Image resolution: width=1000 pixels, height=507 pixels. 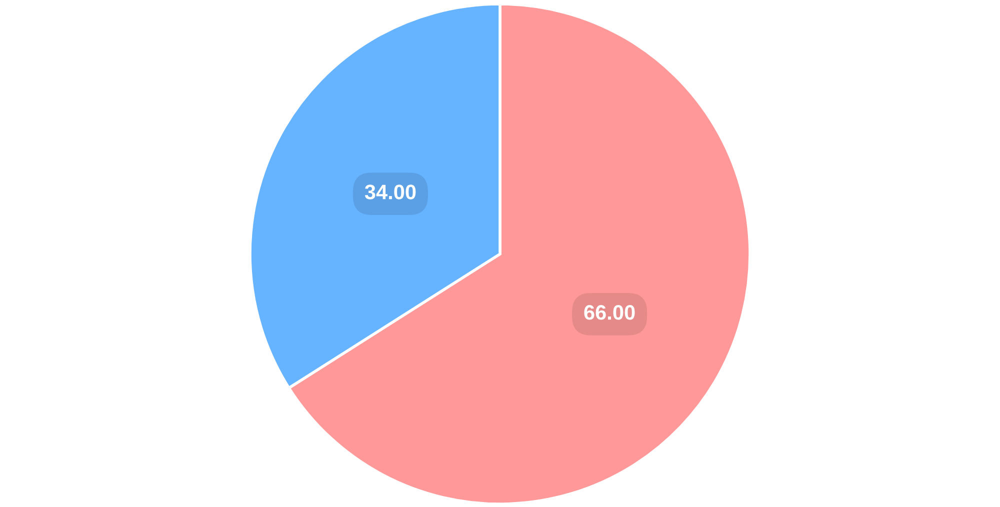 I want to click on data-label: 66.00, so click(x=609, y=312).